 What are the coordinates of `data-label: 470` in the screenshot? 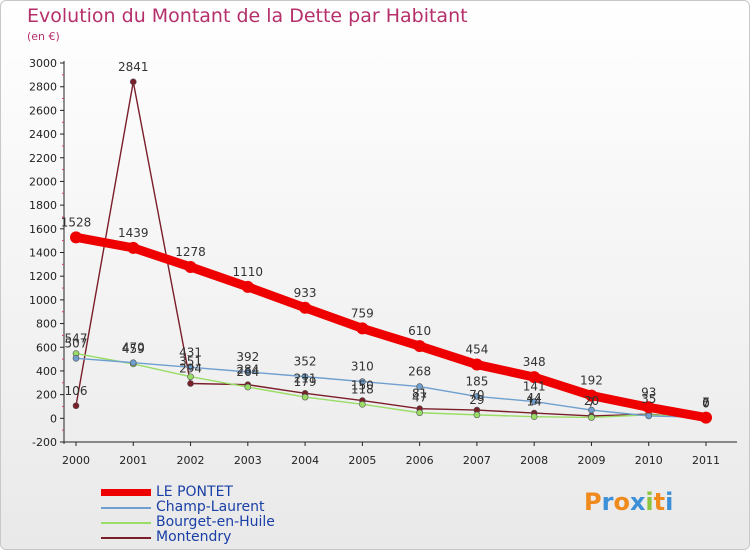 It's located at (133, 348).